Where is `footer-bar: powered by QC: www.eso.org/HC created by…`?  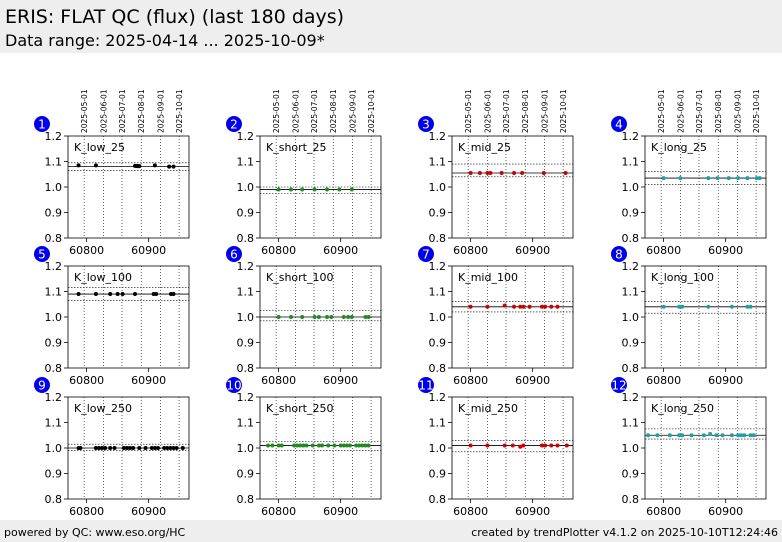 footer-bar: powered by QC: www.eso.org/HC created by… is located at coordinates (391, 531).